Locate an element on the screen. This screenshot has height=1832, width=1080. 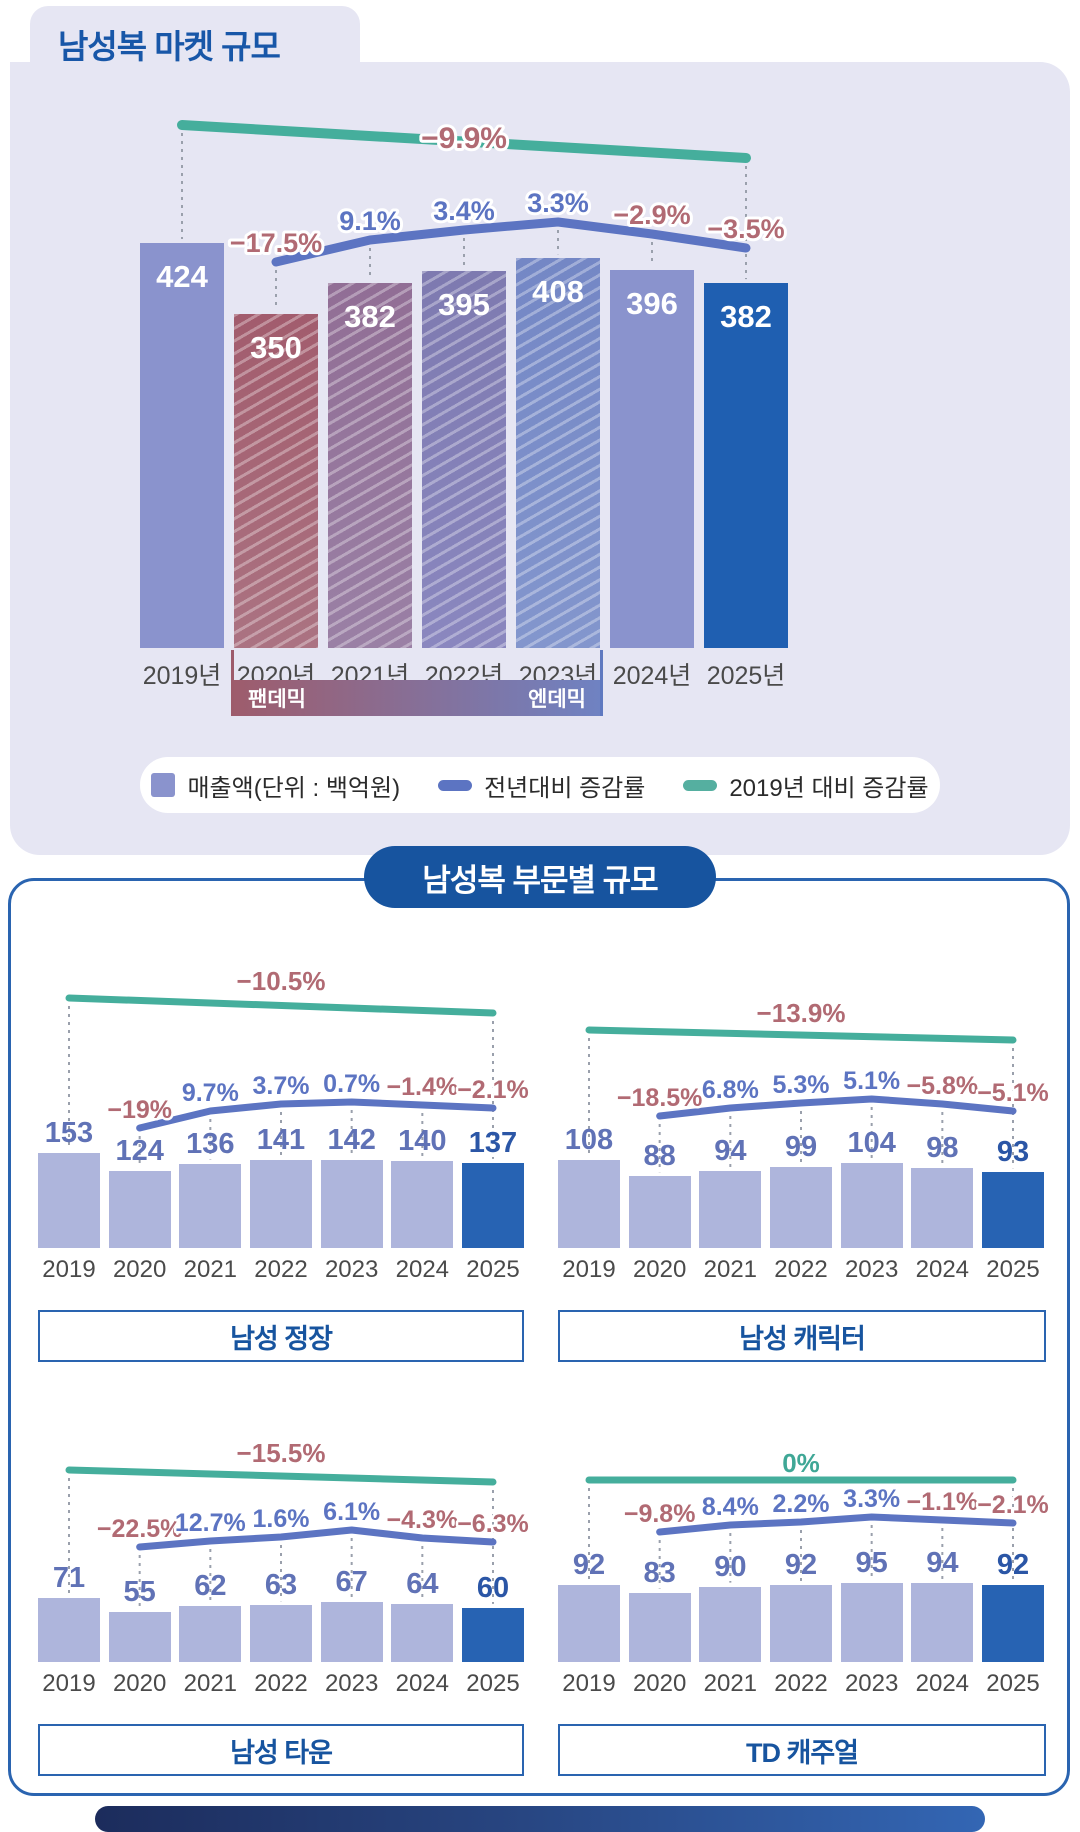
value-label-2025: 137 is located at coordinates (493, 1142).